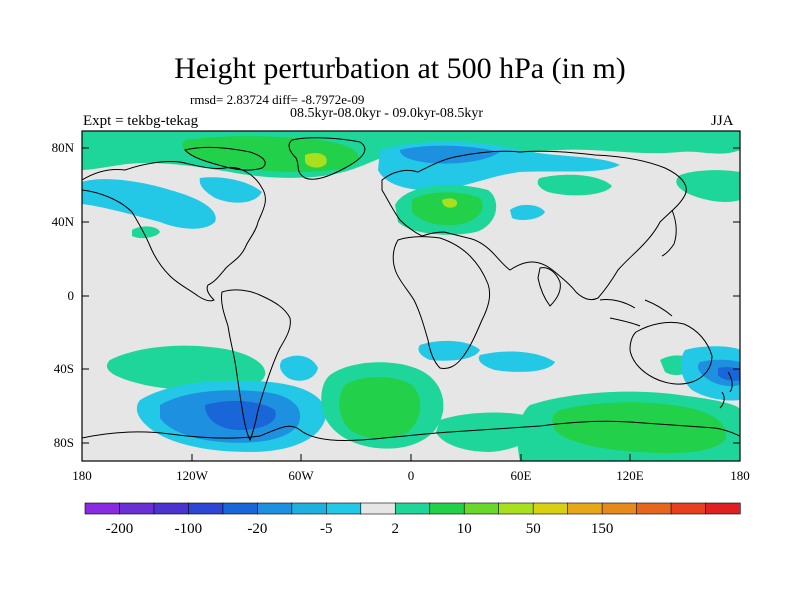 This screenshot has height=600, width=800. What do you see at coordinates (299, 368) in the screenshot?
I see `contour-sa-blue` at bounding box center [299, 368].